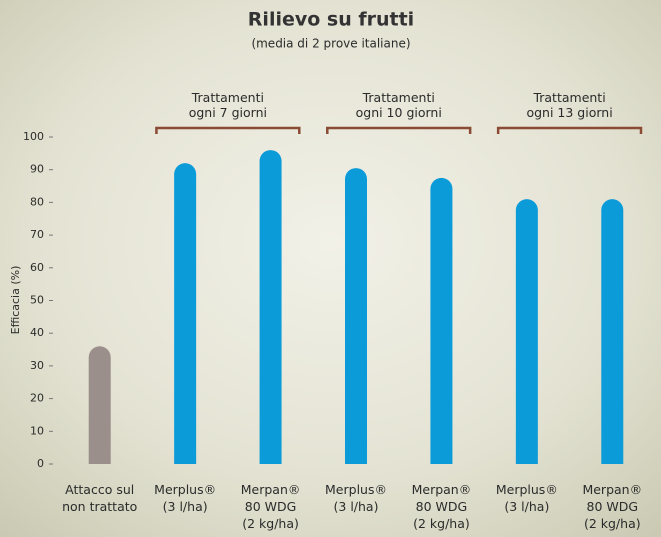  What do you see at coordinates (37, 169) in the screenshot?
I see `y-tick-label: 90` at bounding box center [37, 169].